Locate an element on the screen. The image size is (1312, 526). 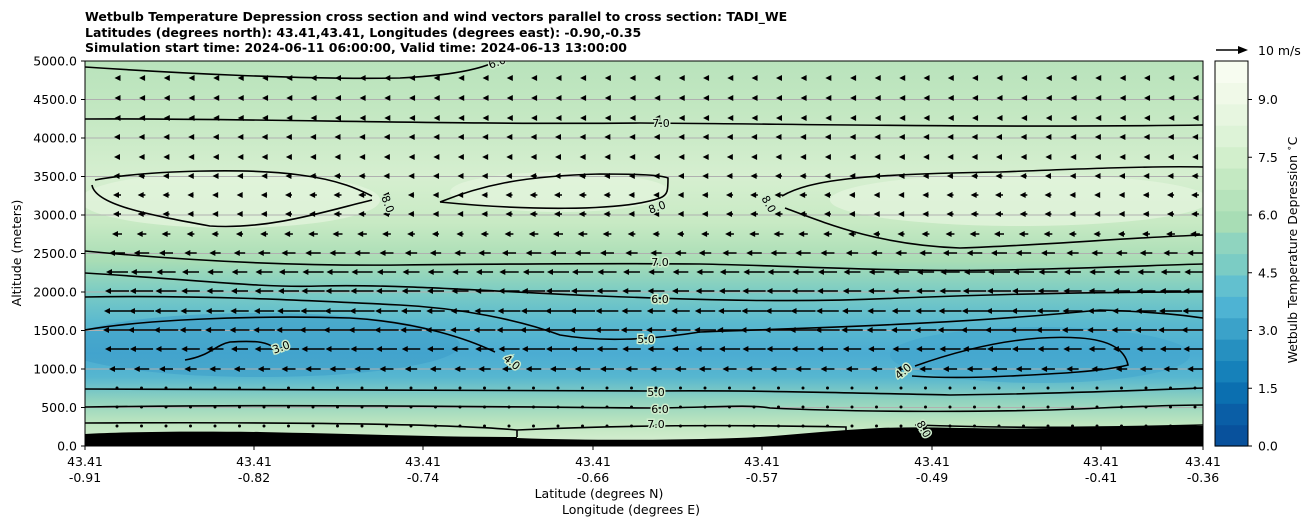
x-tick-lat-label: 43.41 is located at coordinates (85, 461).